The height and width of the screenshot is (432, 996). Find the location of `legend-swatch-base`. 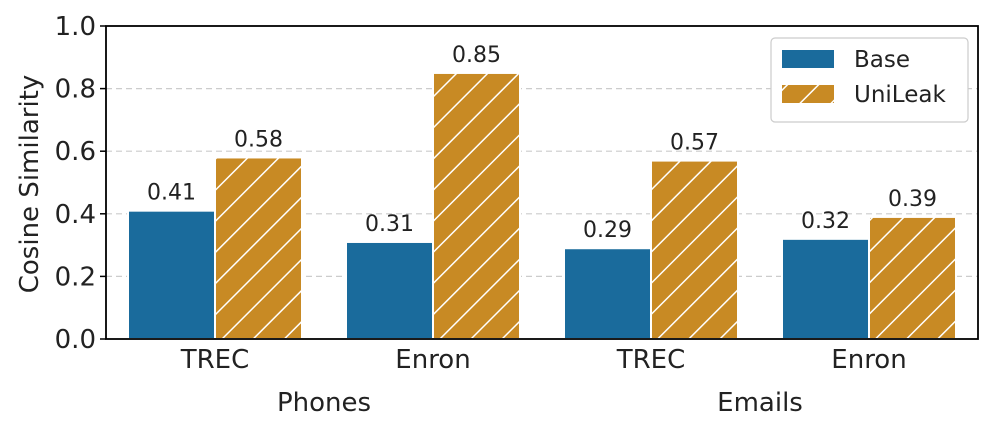

legend-swatch-base is located at coordinates (808, 59).